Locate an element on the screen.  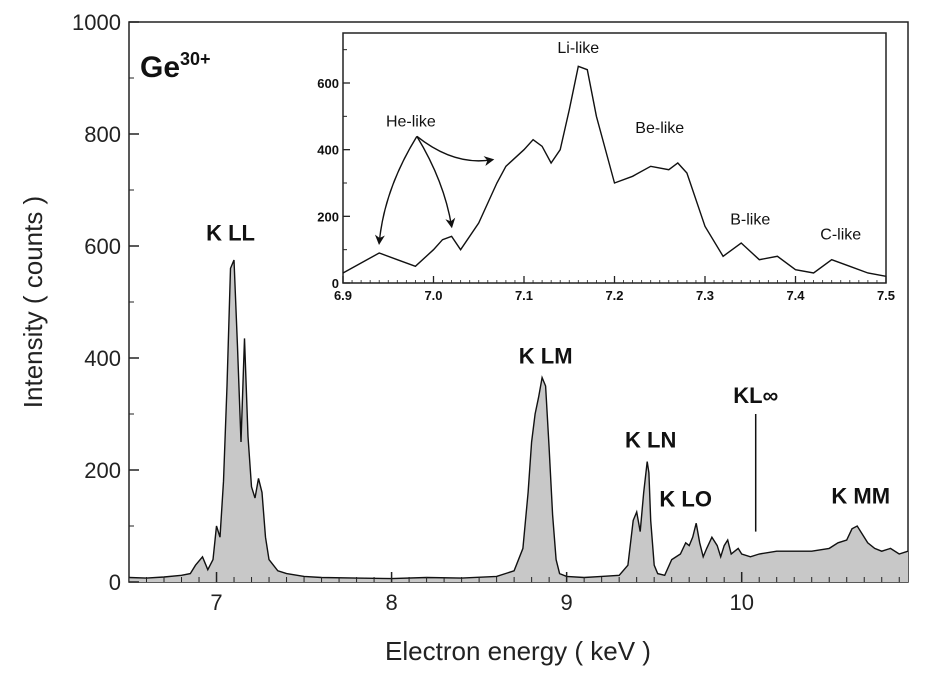
ion-stage-label: B-like is located at coordinates (750, 220).